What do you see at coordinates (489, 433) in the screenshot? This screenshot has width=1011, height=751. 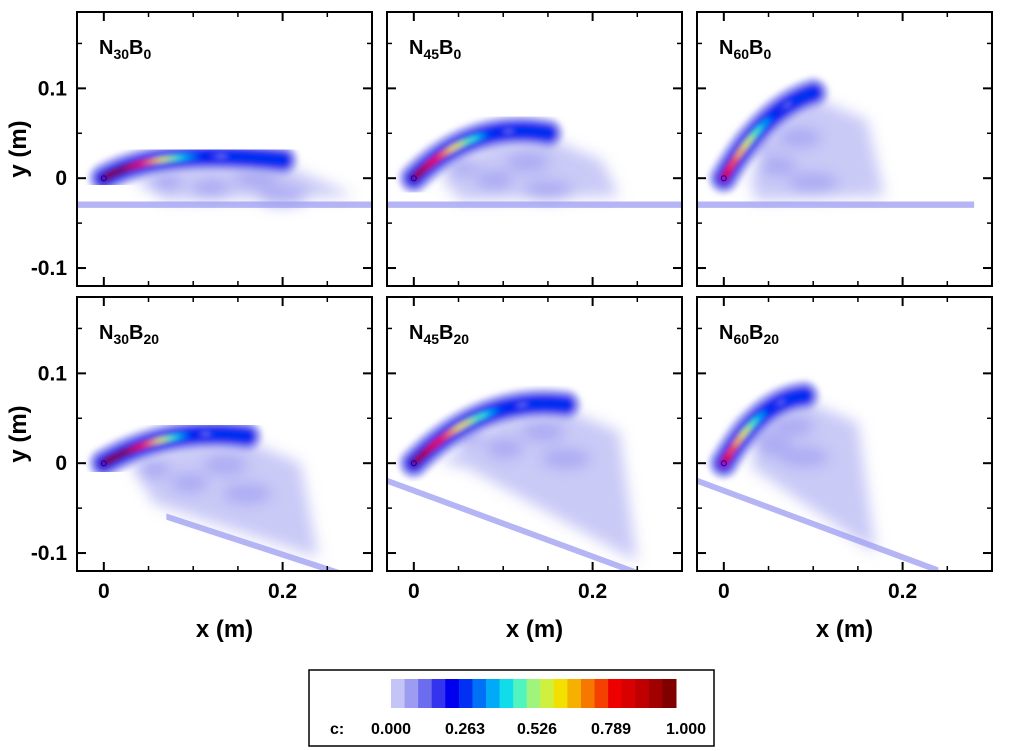 I see `jet-plume` at bounding box center [489, 433].